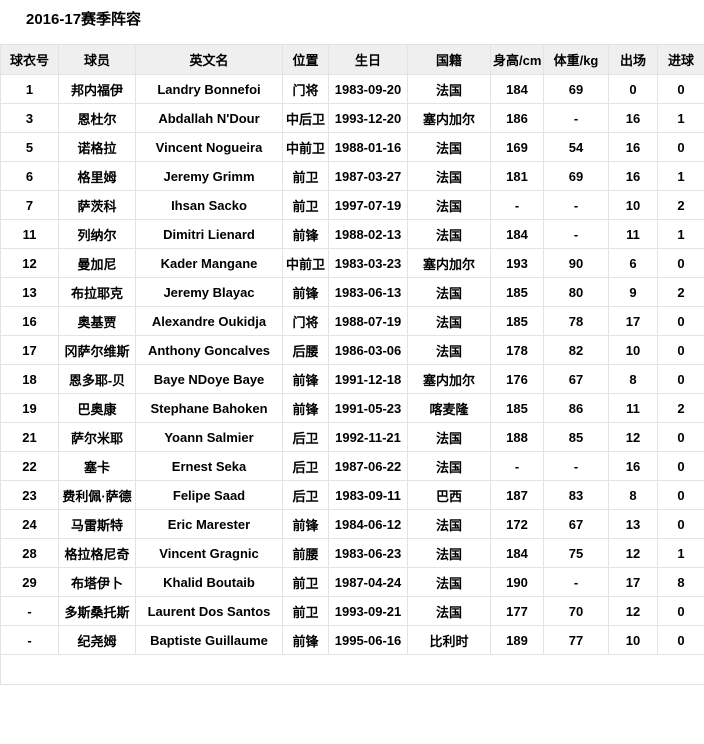  I want to click on page-title: 2016-17赛季阵容, so click(84, 19).